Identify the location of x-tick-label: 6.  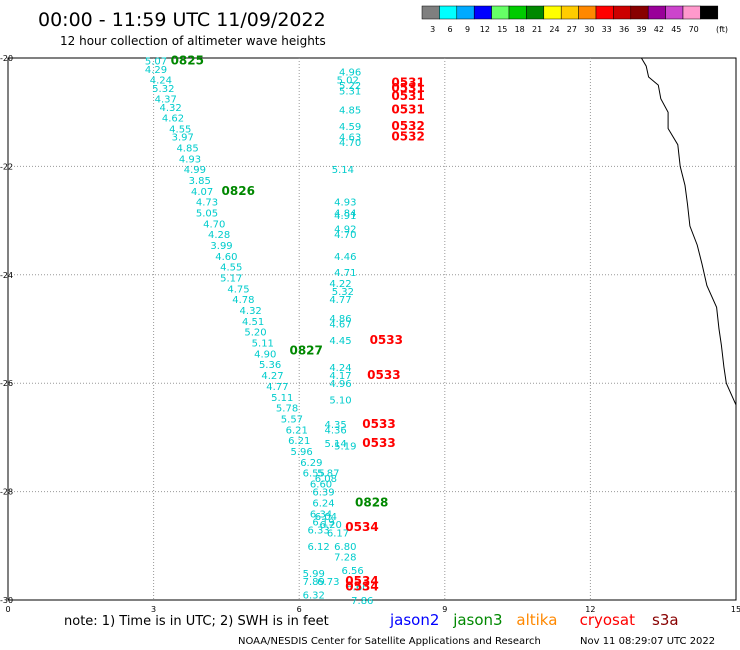
(299, 609).